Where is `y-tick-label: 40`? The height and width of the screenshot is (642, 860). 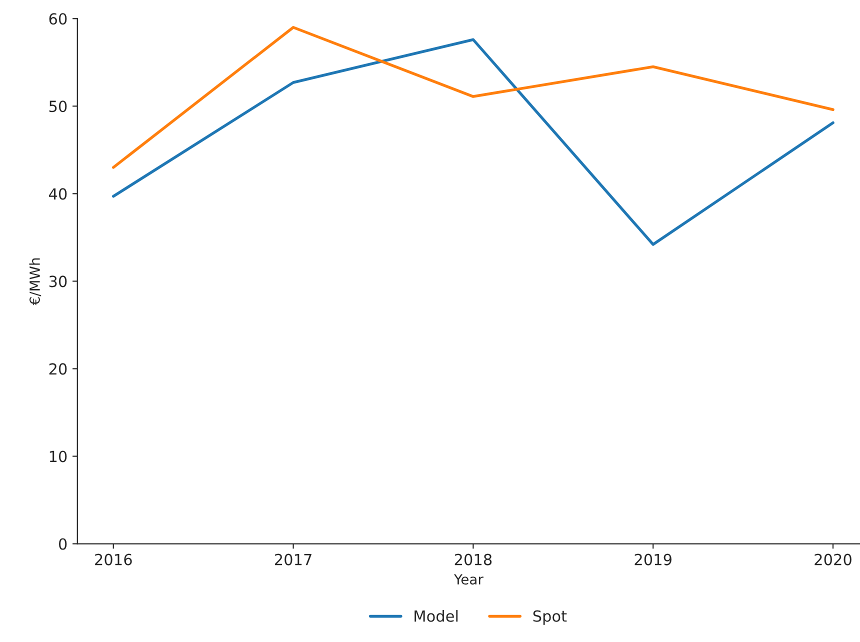 y-tick-label: 40 is located at coordinates (57, 194).